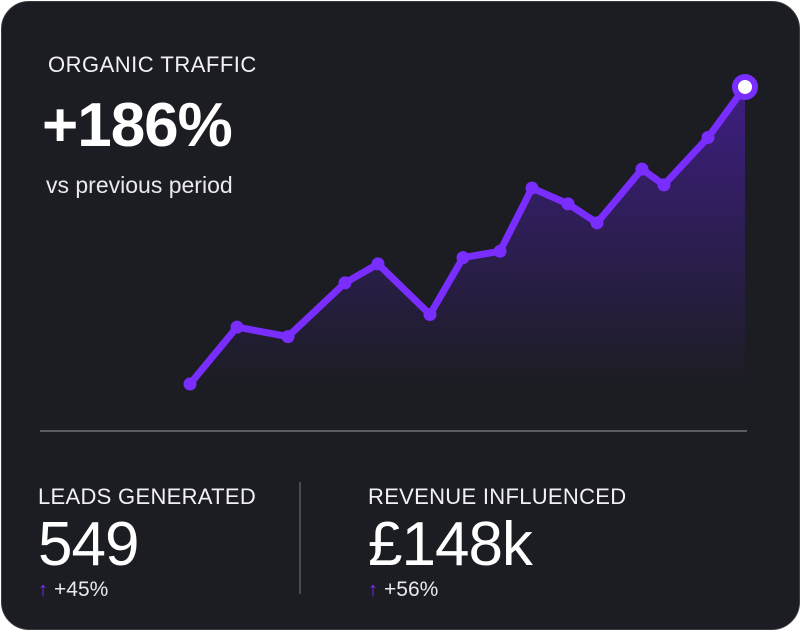  I want to click on metric-change: ↑ +56%, so click(497, 590).